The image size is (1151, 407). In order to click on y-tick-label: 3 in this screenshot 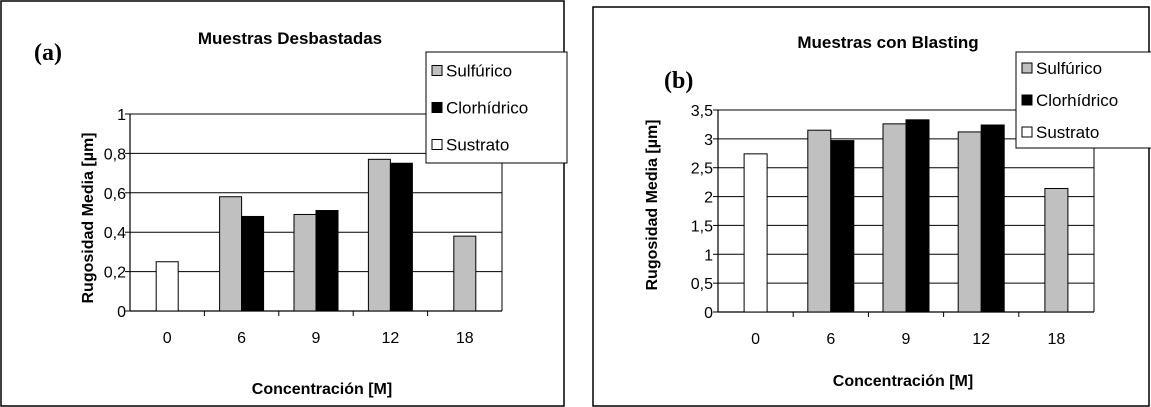, I will do `click(708, 140)`.